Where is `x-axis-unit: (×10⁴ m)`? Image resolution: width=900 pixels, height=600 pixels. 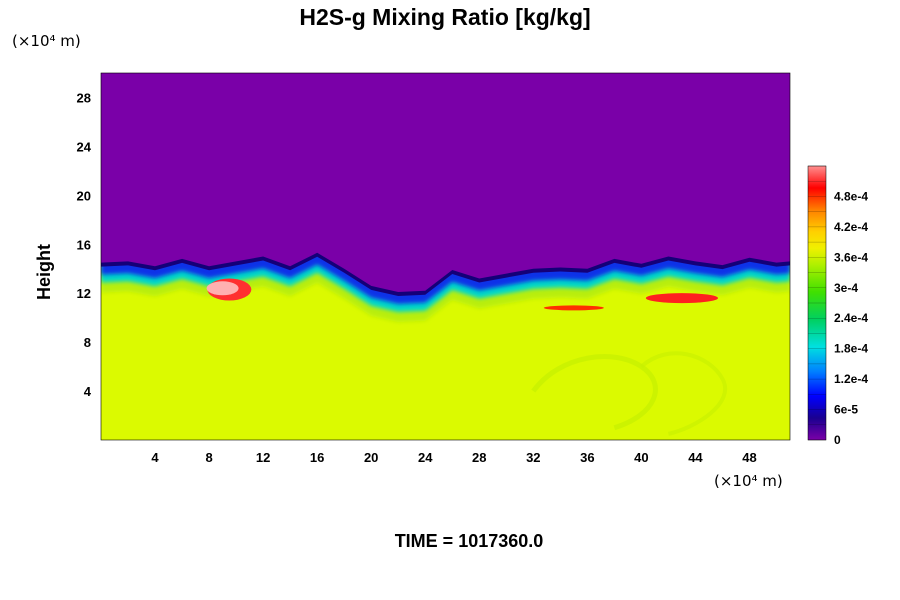 x-axis-unit: (×10⁴ m) is located at coordinates (748, 481).